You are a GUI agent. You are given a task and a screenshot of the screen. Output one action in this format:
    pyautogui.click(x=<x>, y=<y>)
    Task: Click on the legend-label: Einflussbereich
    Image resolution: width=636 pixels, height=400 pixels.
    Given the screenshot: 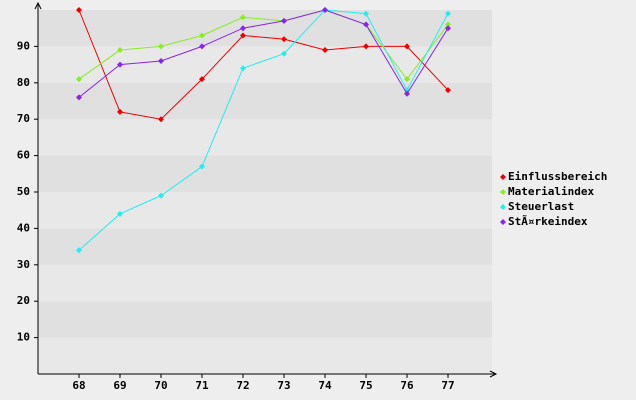 What is the action you would take?
    pyautogui.click(x=557, y=176)
    